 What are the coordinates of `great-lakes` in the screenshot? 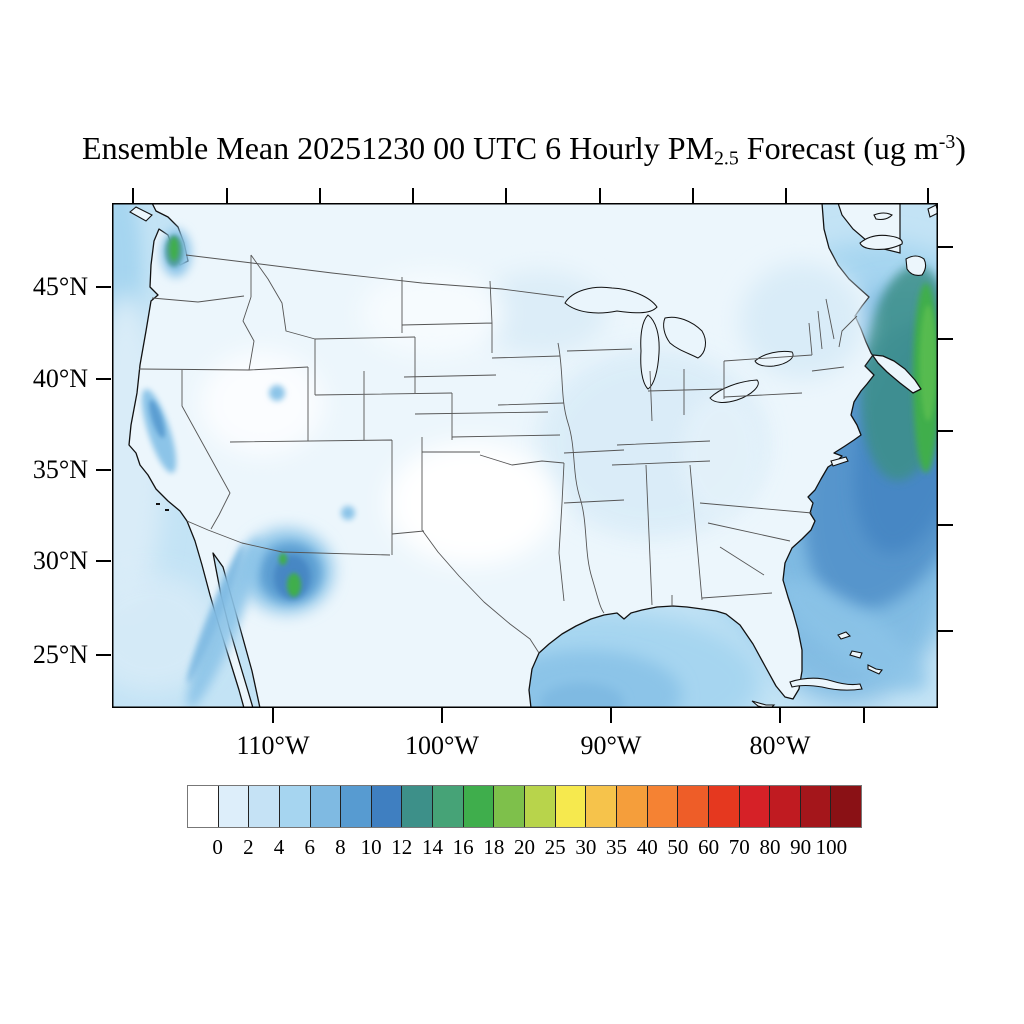 It's located at (679, 344).